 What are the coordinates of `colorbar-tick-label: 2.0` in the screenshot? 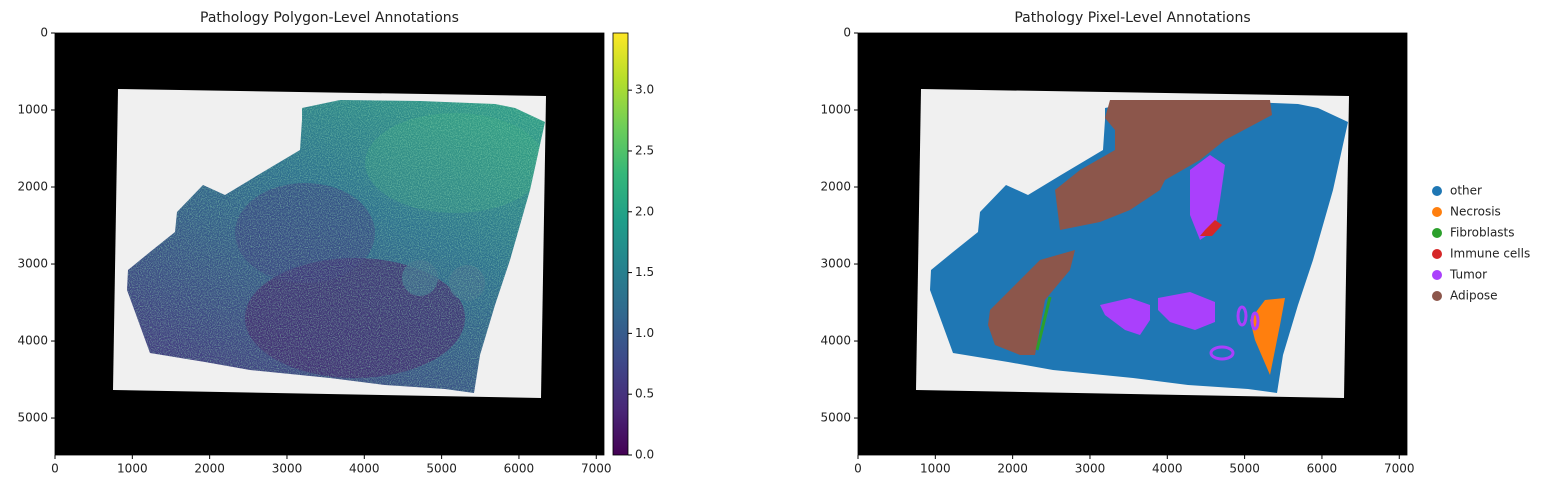 It's located at (644, 211).